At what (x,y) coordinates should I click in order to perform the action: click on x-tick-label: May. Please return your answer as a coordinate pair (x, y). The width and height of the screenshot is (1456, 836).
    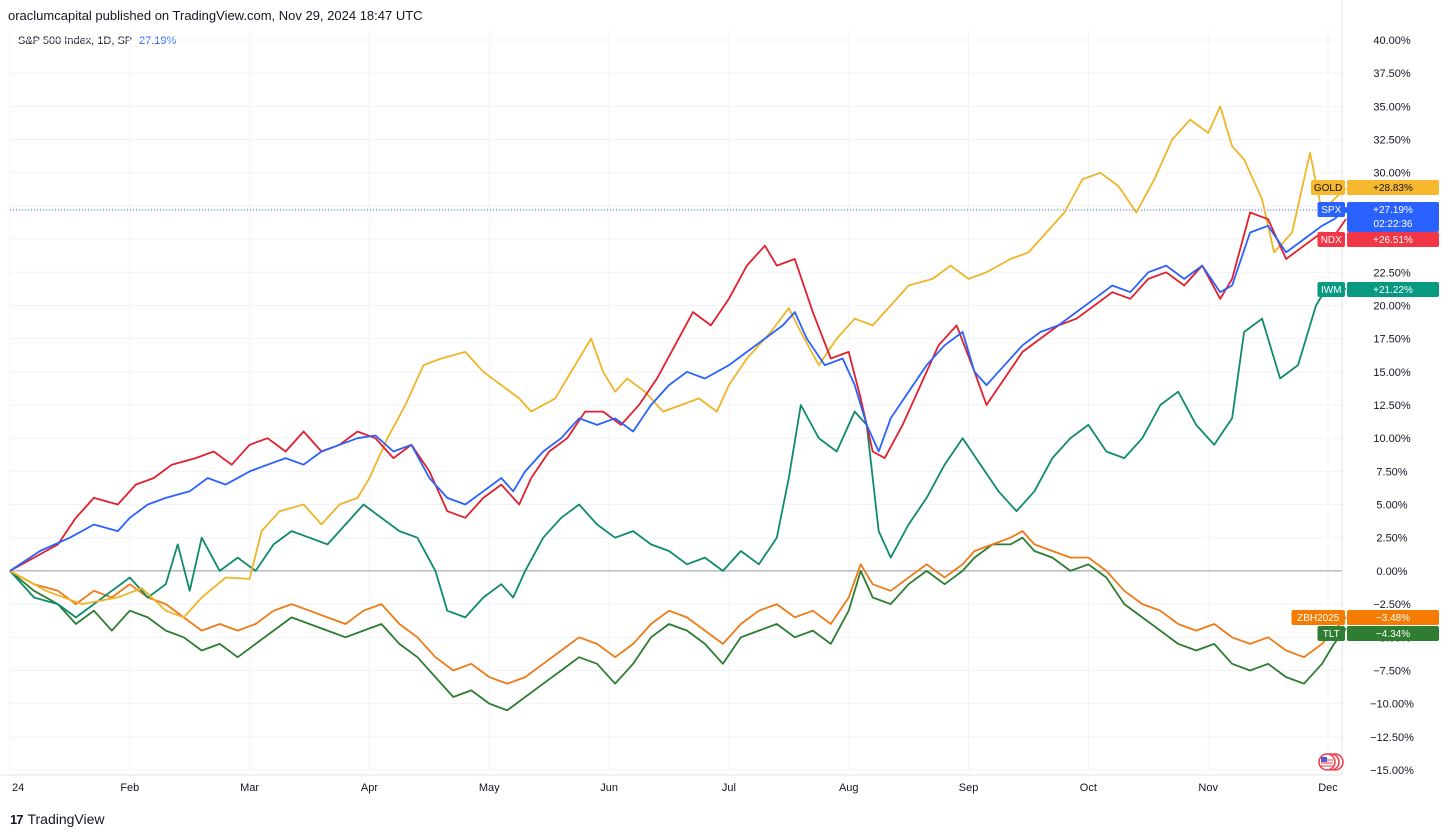
    Looking at the image, I should click on (489, 788).